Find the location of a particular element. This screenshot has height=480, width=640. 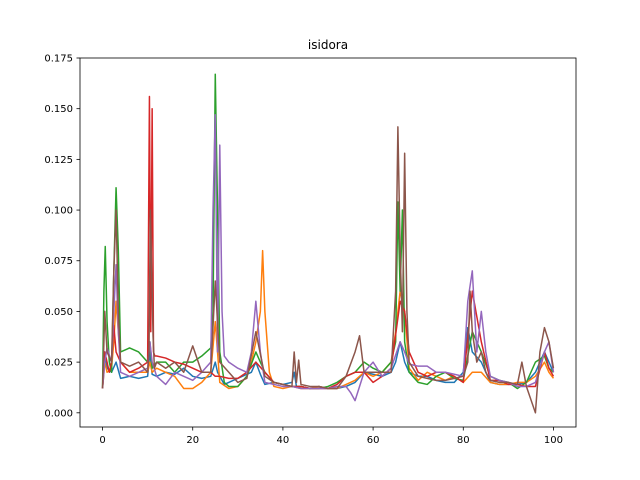

y-tick-label: 0.050 is located at coordinates (58, 312).